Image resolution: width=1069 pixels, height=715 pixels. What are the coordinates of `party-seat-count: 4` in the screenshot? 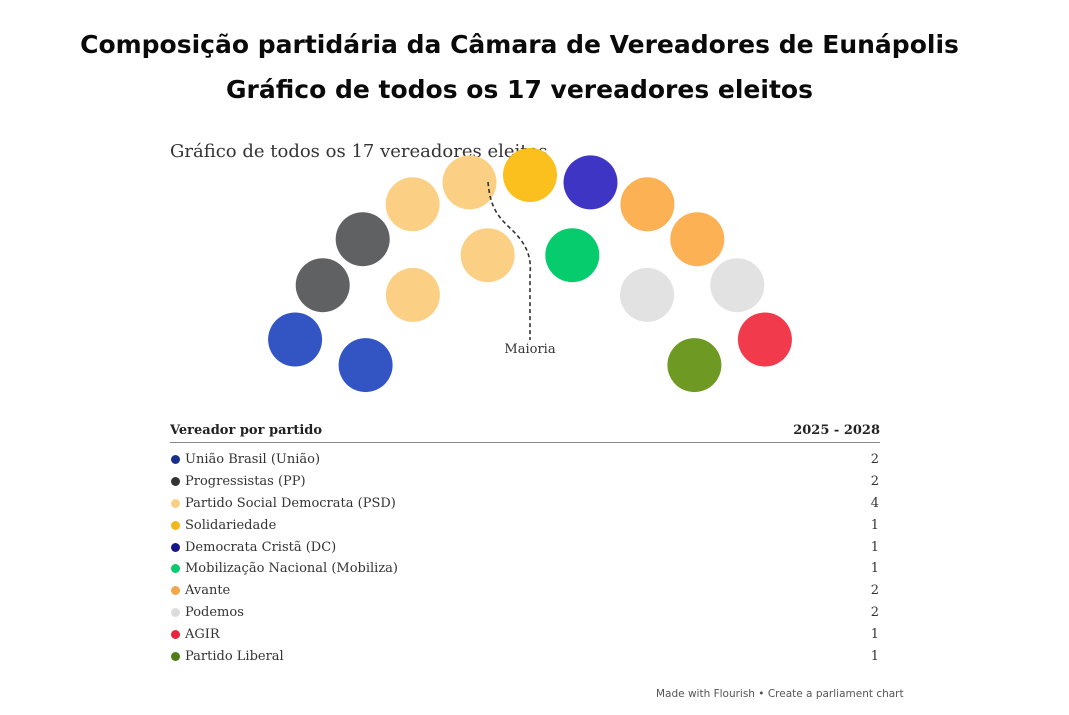 It's located at (874, 503).